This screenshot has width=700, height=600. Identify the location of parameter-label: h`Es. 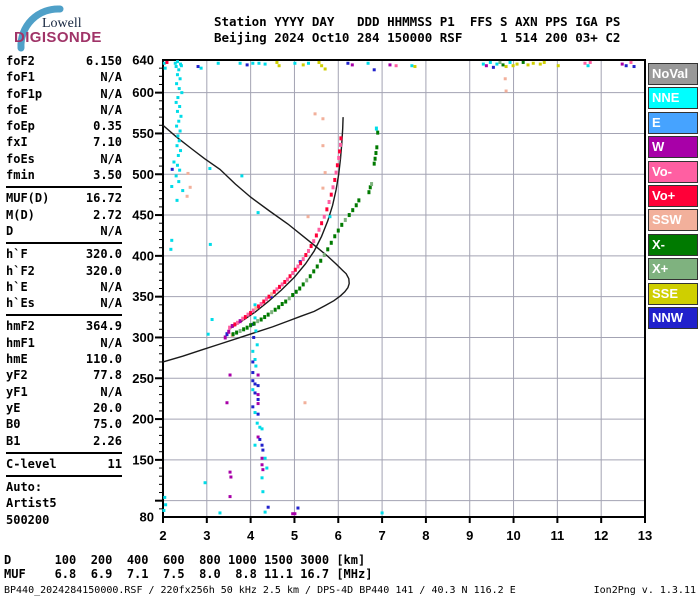
(20, 303).